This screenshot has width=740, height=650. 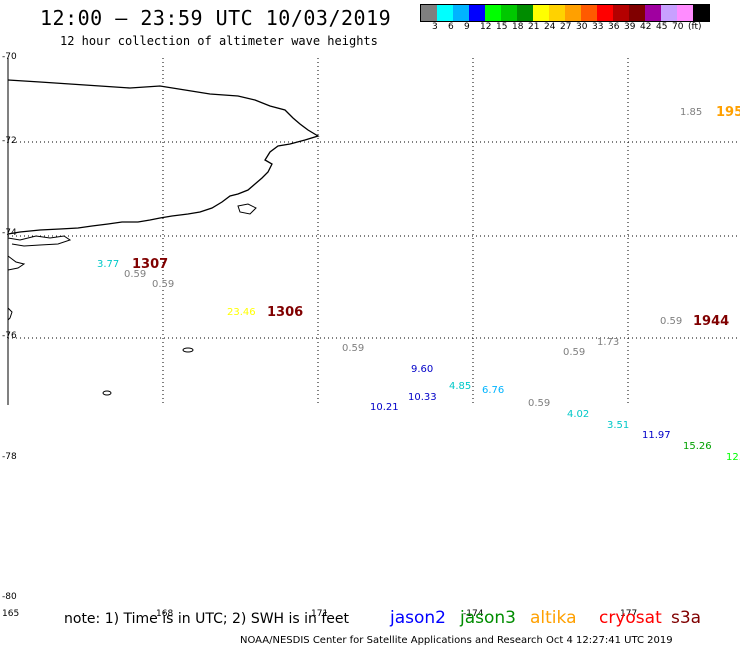 I want to click on lat-label: -78, so click(x=9, y=457).